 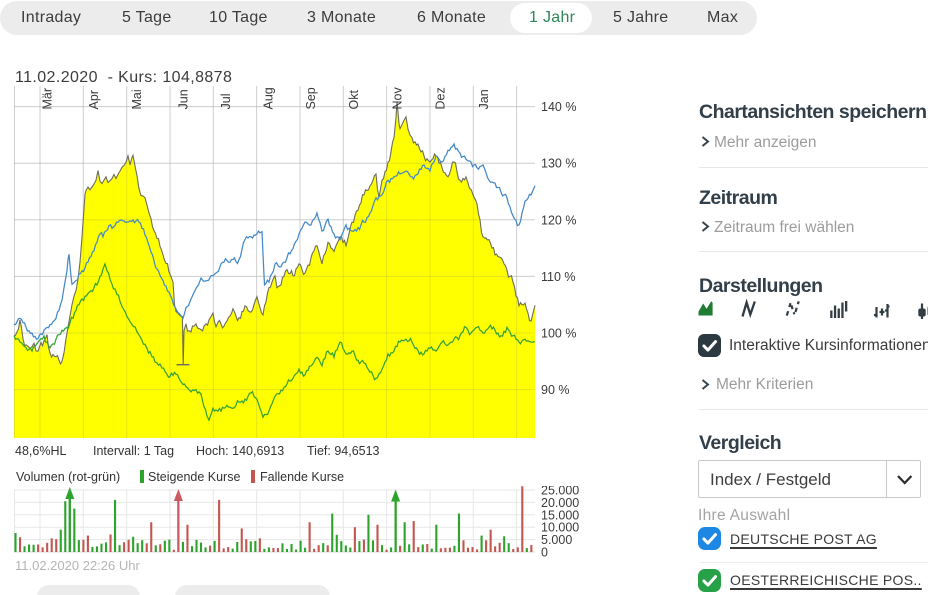 What do you see at coordinates (558, 220) in the screenshot?
I see `svg-text: 120 %` at bounding box center [558, 220].